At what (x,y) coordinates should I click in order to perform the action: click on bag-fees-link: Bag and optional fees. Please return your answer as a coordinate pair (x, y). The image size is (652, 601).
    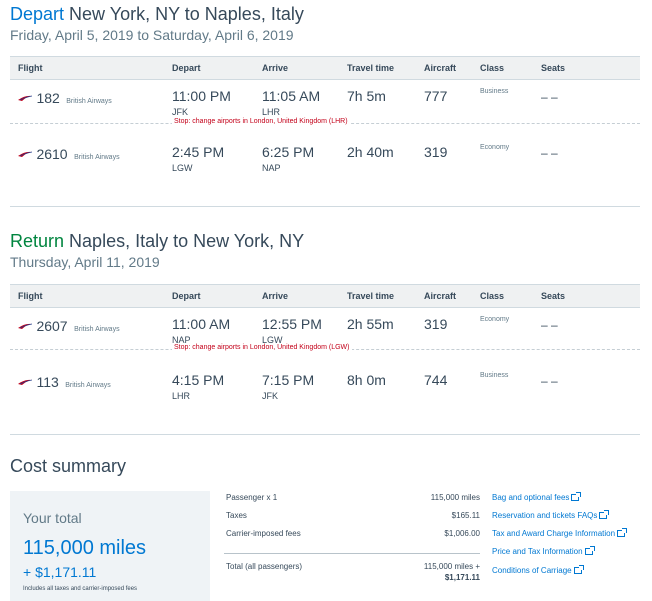
    Looking at the image, I should click on (537, 497).